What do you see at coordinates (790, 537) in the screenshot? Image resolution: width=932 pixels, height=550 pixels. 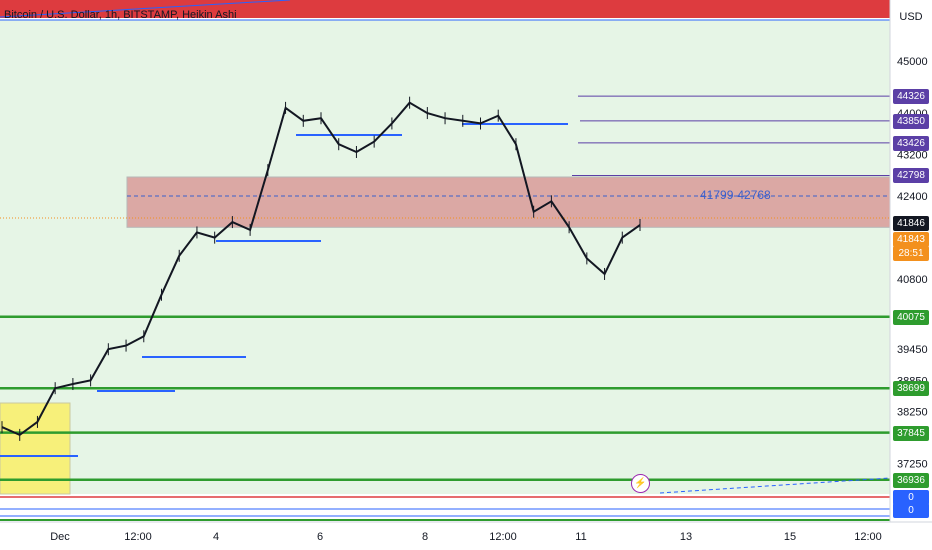 I see `x-tick-label: 15` at bounding box center [790, 537].